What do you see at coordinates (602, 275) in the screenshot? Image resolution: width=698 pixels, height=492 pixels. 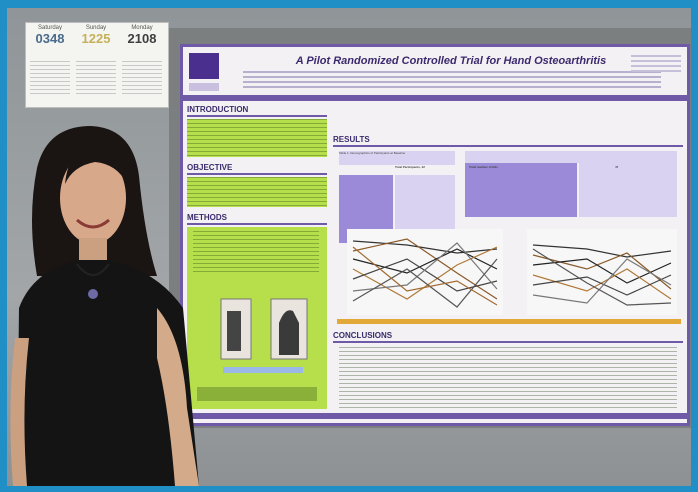 I see `line-chart-right-plot` at bounding box center [602, 275].